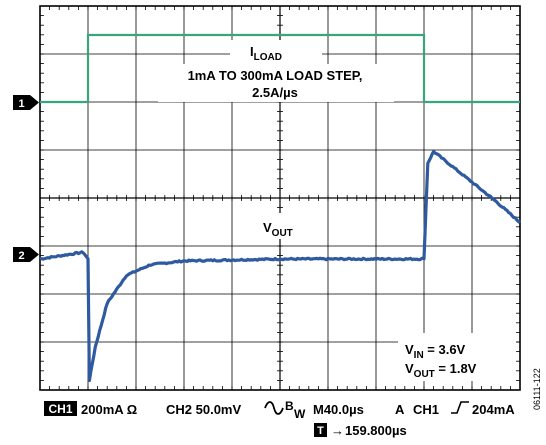 The image size is (546, 445). I want to click on iload-trace, so click(280, 68).